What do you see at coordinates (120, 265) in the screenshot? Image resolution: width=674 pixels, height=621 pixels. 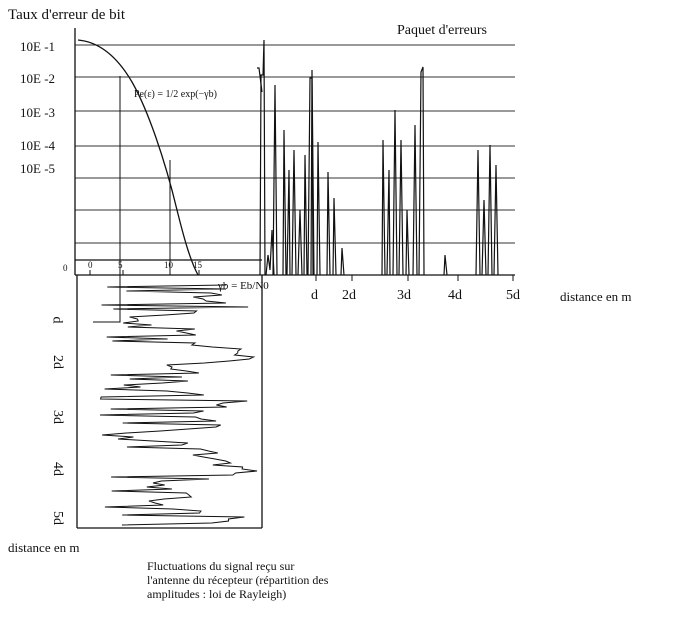 I see `snr-tick-label: 5` at bounding box center [120, 265].